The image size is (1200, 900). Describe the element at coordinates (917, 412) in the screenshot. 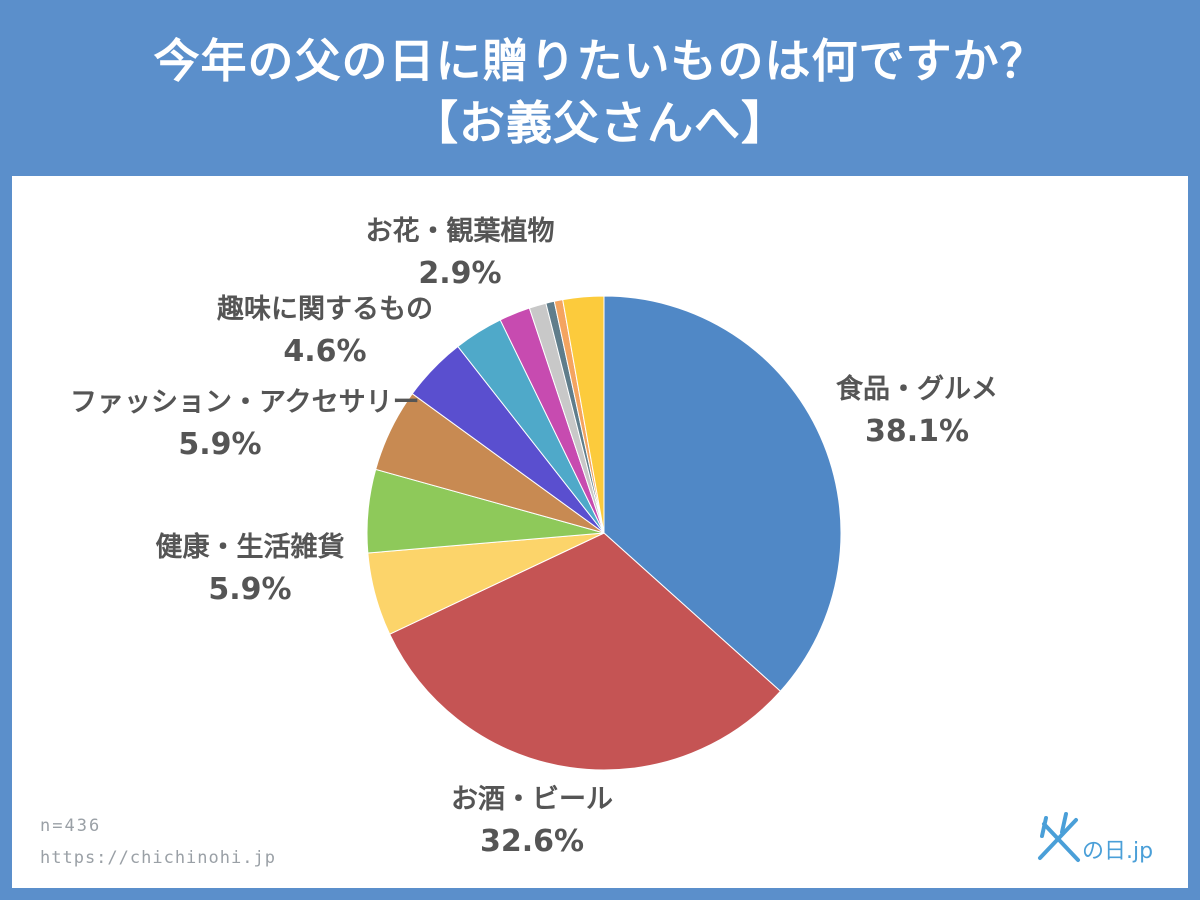

I see `label-food: 食品・グルメ 38.1%` at that location.